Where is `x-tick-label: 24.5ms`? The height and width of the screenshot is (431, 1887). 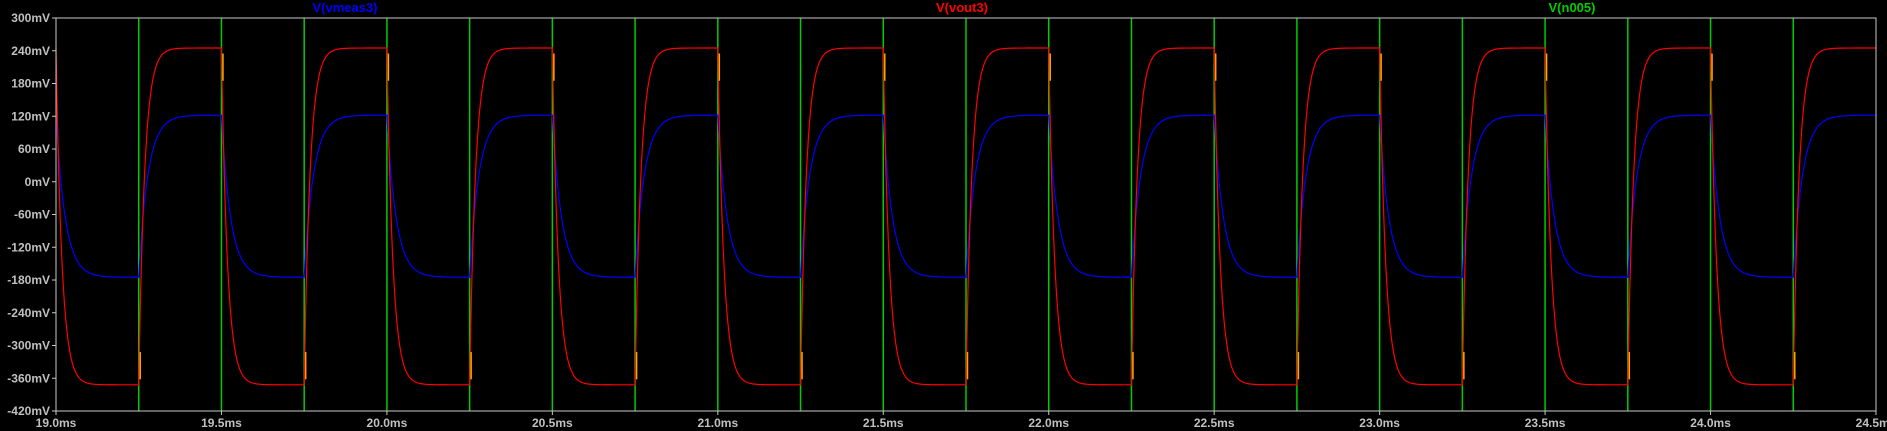 x-tick-label: 24.5ms is located at coordinates (1871, 423).